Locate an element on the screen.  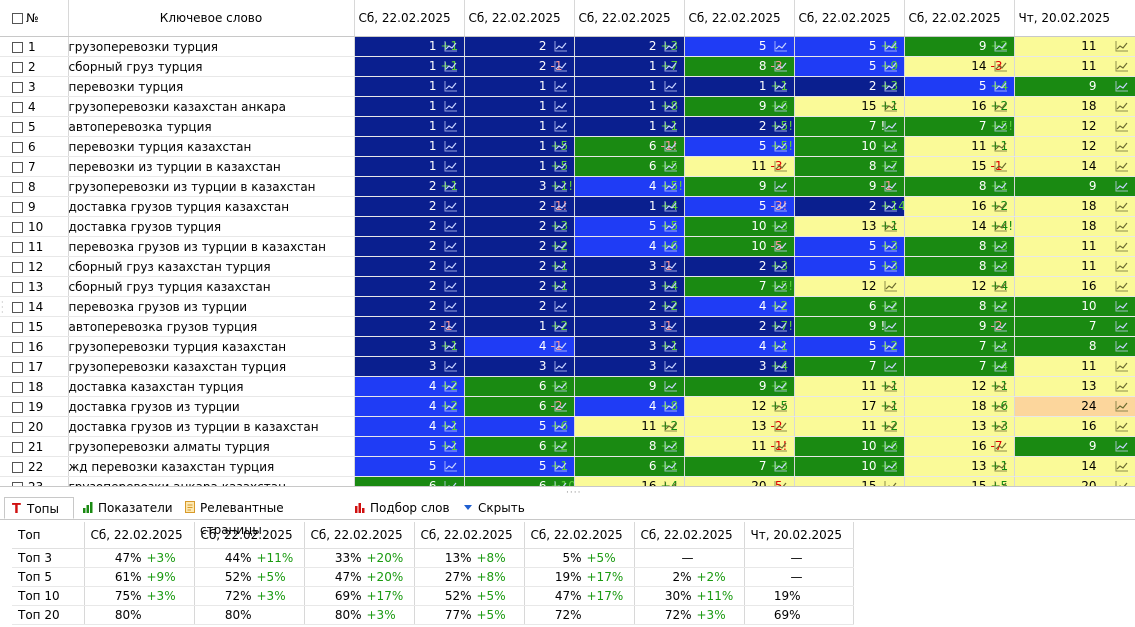
panel-splitter-handle: ···· is located at coordinates (574, 493).